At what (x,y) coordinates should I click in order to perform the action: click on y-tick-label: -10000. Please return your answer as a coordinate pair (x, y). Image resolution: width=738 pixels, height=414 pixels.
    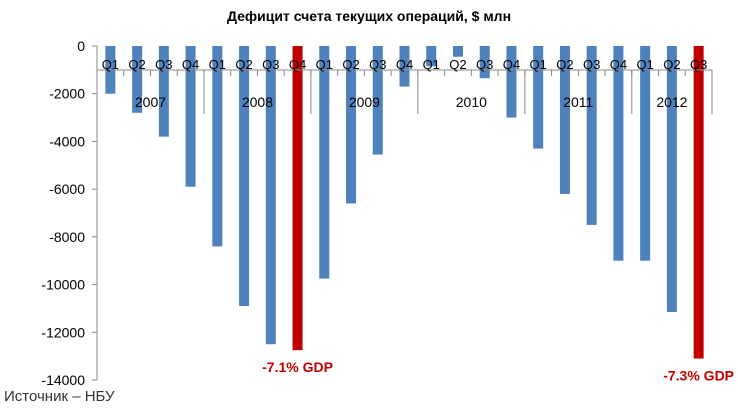
    Looking at the image, I should click on (63, 285).